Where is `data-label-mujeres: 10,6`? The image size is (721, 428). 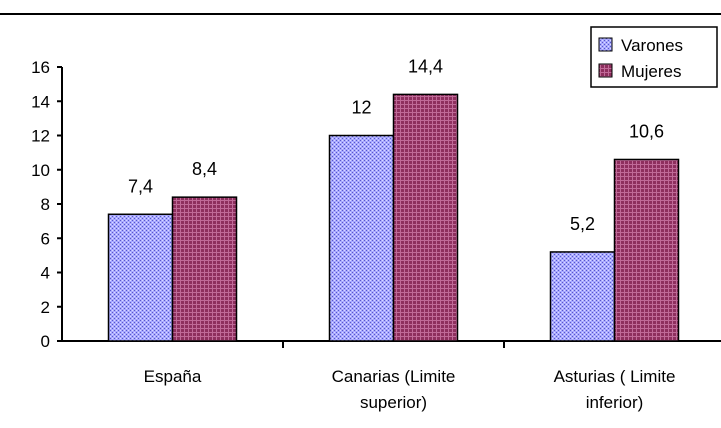
data-label-mujeres: 10,6 is located at coordinates (646, 131).